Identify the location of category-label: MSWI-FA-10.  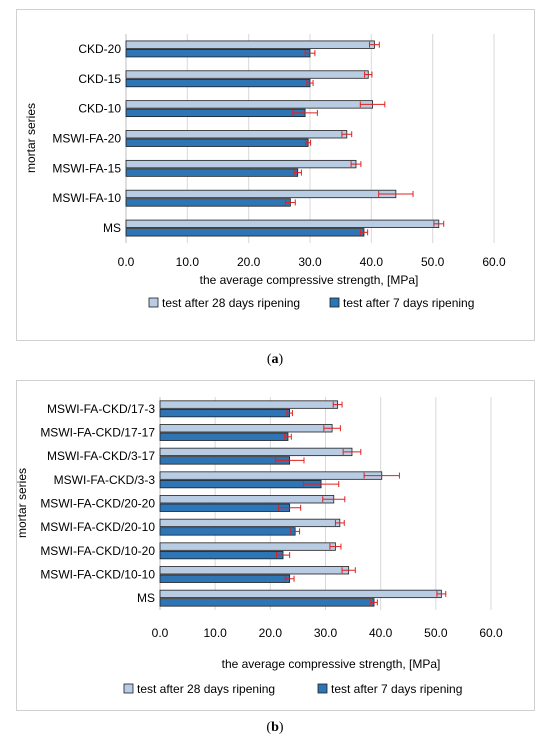
(86, 198).